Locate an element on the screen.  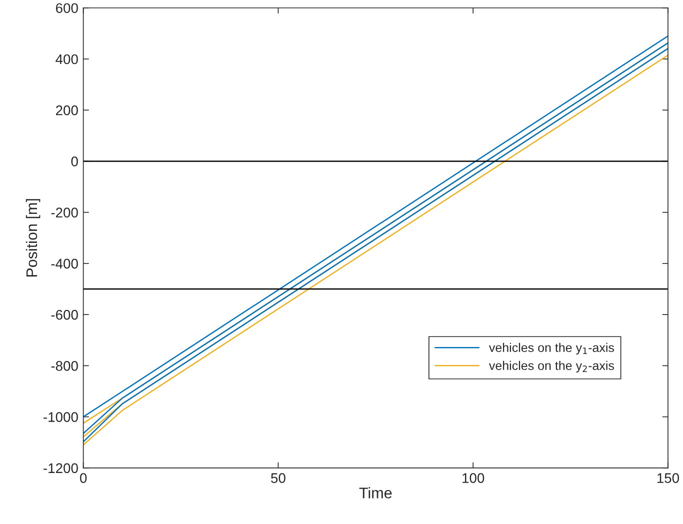
legend-label: vehicles on the y$_{2}$-axis is located at coordinates (551, 366).